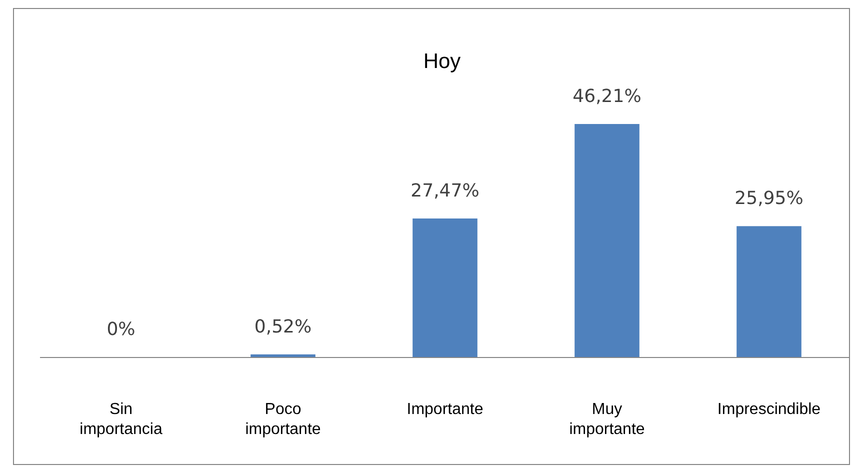 The image size is (855, 470). I want to click on x-tick-label: Sin importancia, so click(121, 419).